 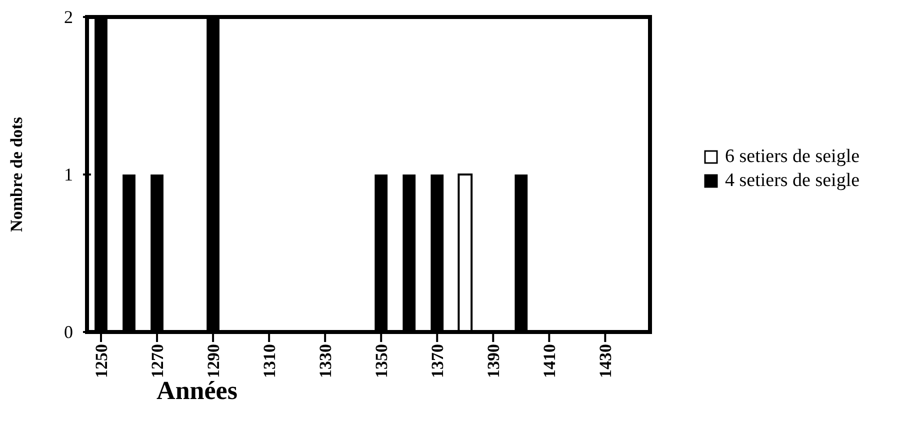 I want to click on x-tick-label: 1410, so click(x=550, y=361).